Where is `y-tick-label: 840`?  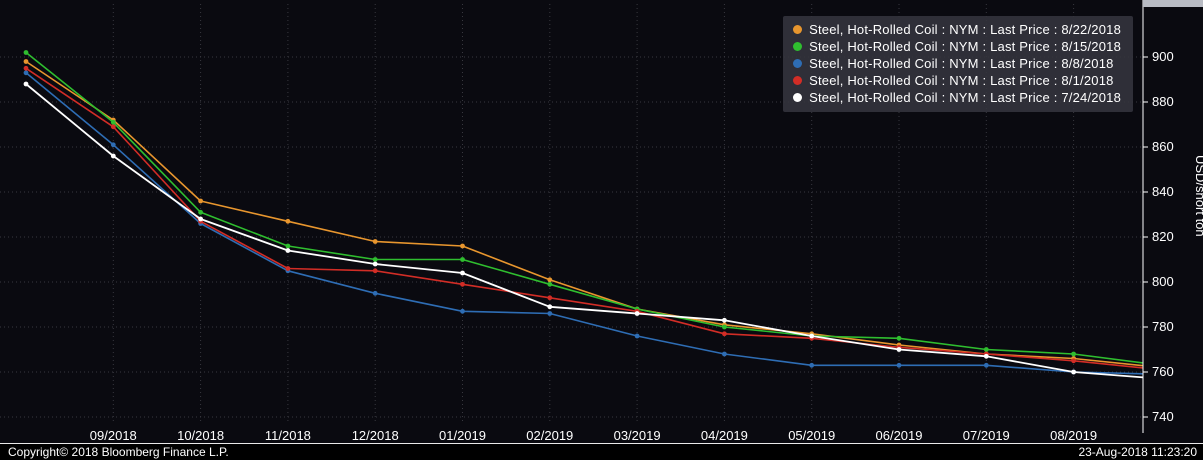
y-tick-label: 840 is located at coordinates (1163, 191).